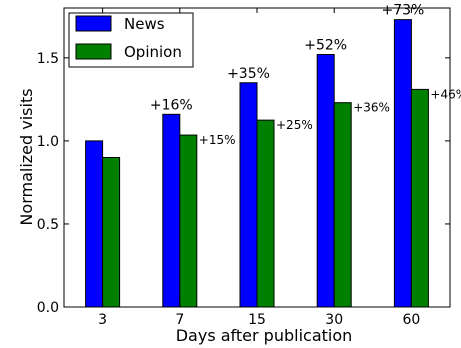 This screenshot has height=348, width=461. What do you see at coordinates (371, 108) in the screenshot?
I see `data-label-opinion-30: +36%` at bounding box center [371, 108].